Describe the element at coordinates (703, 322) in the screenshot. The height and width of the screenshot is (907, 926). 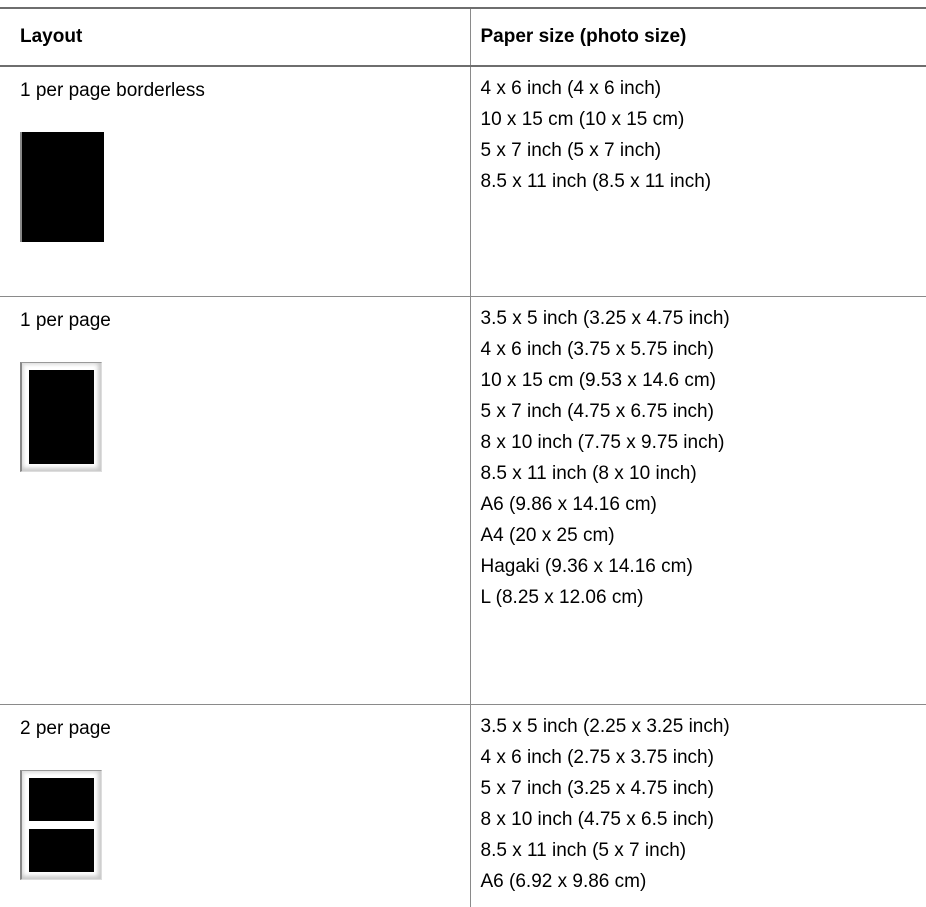
I see `list-item: 3.5 x 5 inch (3.25 x 4.75 inch)` at that location.